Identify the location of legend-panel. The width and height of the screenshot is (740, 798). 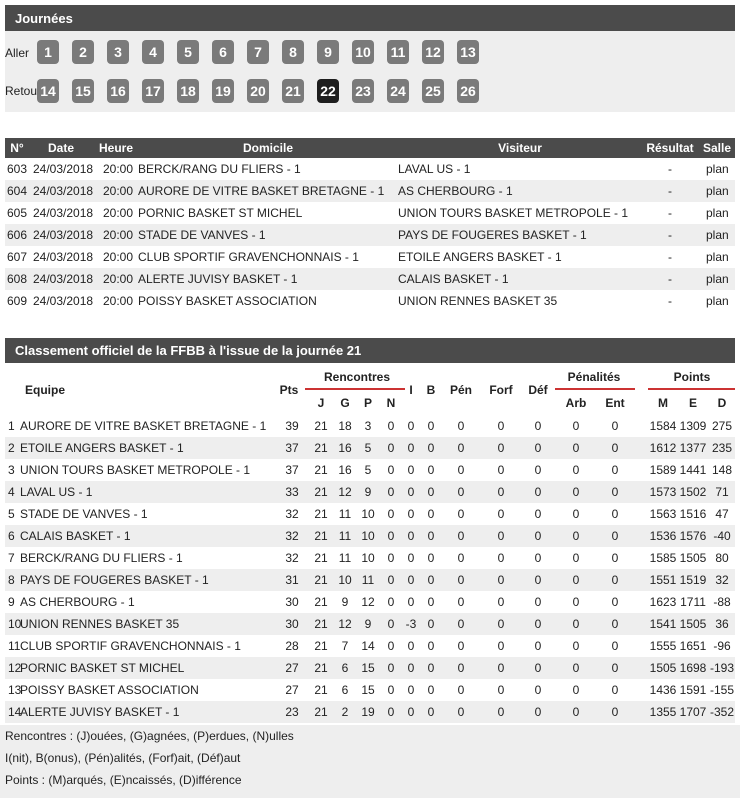
(370, 761).